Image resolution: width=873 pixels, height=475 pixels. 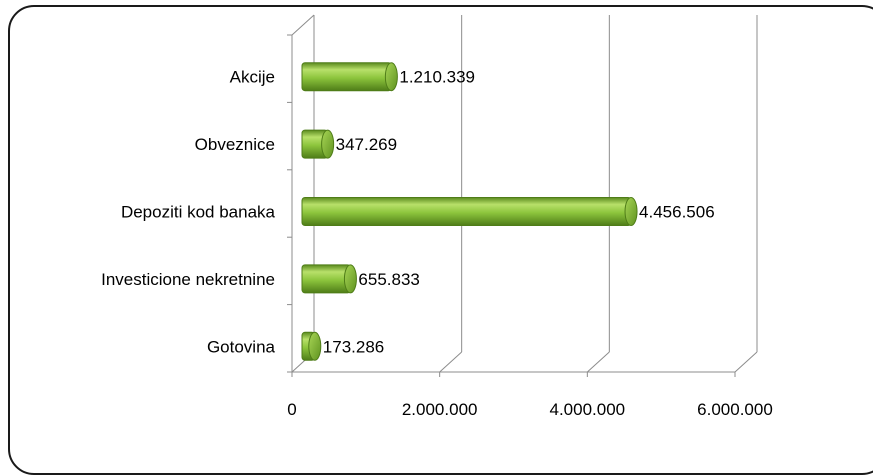 What do you see at coordinates (366, 144) in the screenshot?
I see `bar-value-label: 347.269` at bounding box center [366, 144].